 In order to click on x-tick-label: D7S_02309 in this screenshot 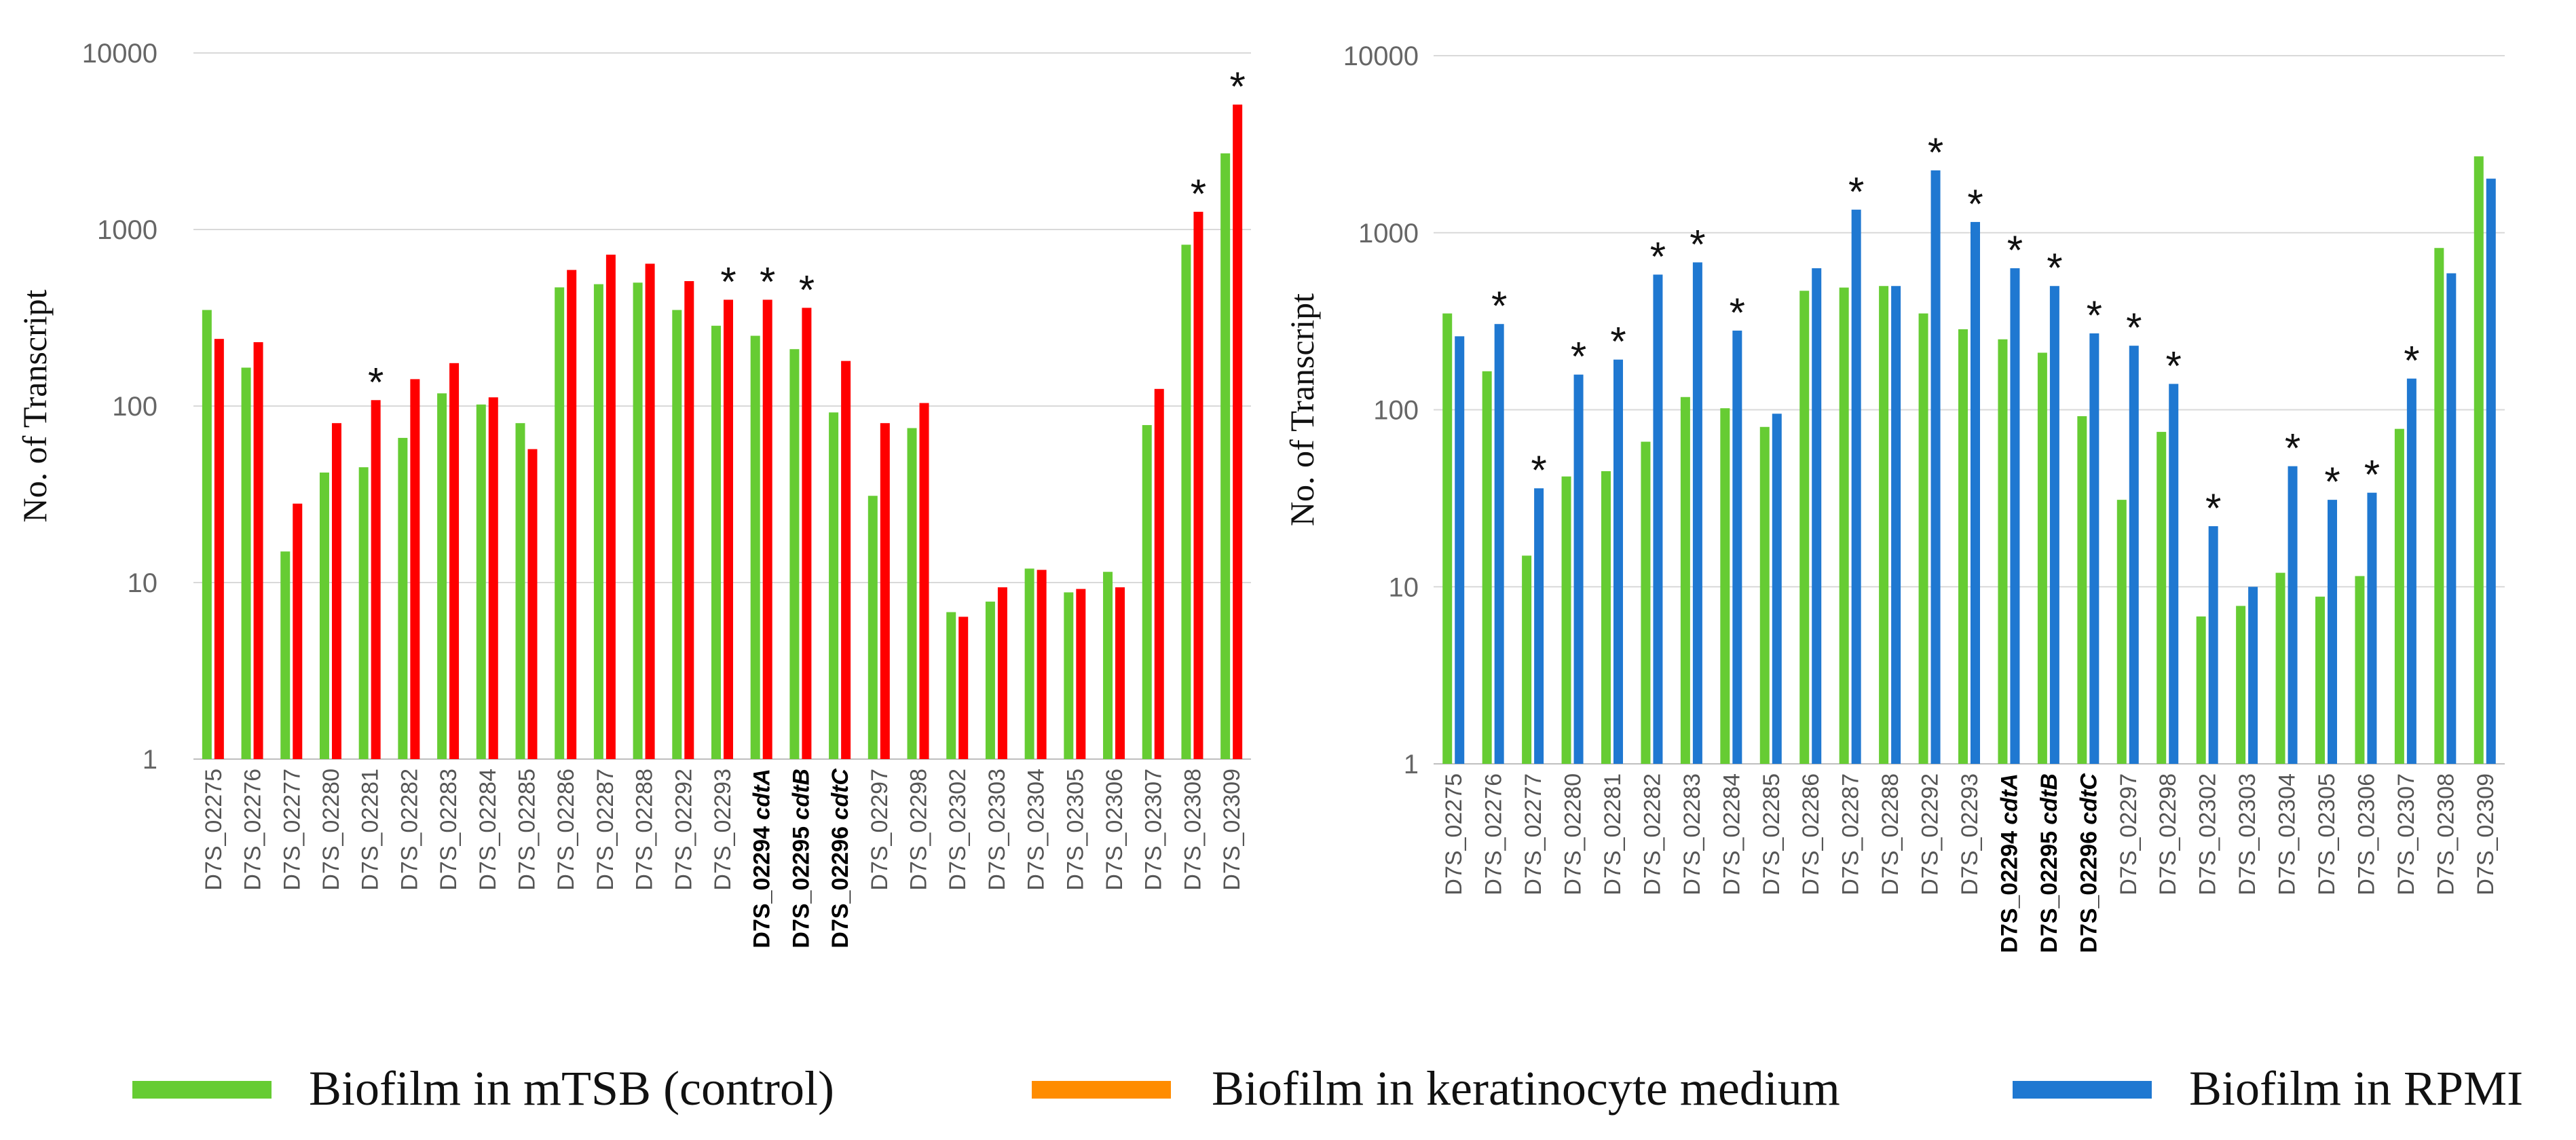, I will do `click(2486, 834)`.